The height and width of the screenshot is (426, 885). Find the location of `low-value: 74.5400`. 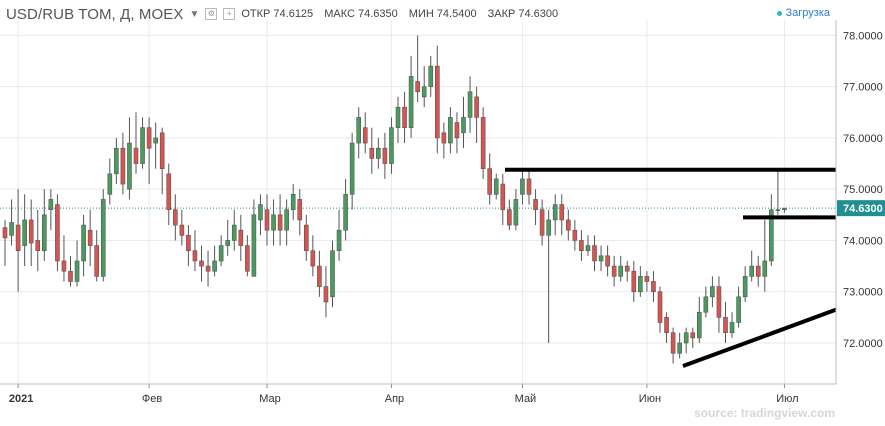

low-value: 74.5400 is located at coordinates (456, 14).